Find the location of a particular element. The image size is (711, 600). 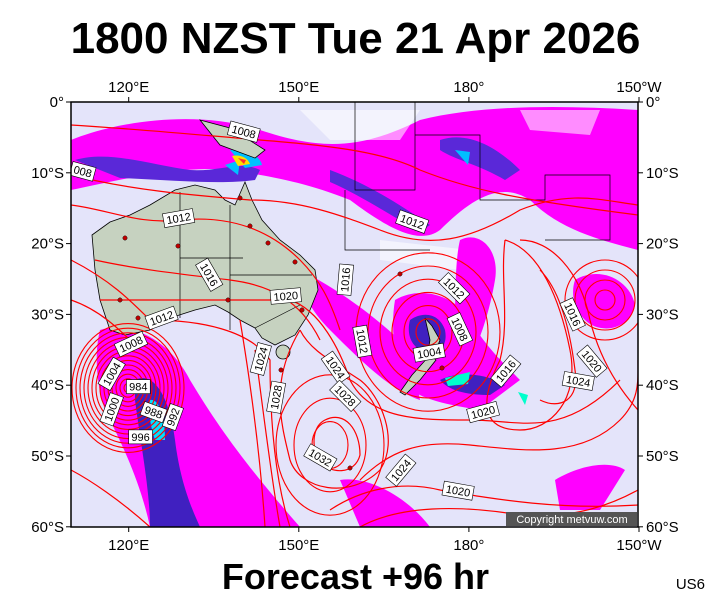

model-label: US6 is located at coordinates (690, 584).